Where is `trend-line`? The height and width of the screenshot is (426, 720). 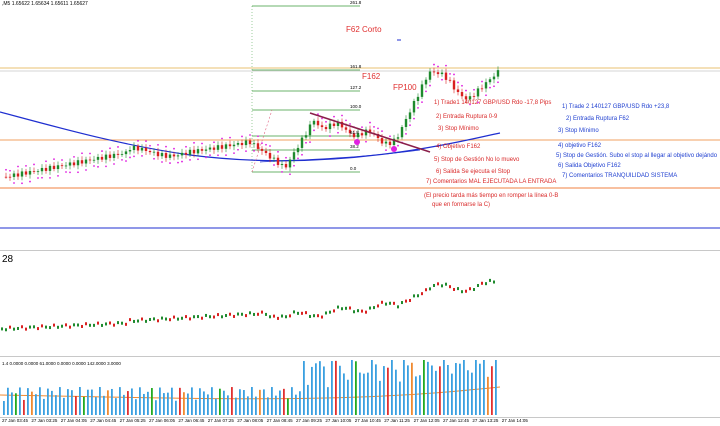 trend-line is located at coordinates (370, 132).